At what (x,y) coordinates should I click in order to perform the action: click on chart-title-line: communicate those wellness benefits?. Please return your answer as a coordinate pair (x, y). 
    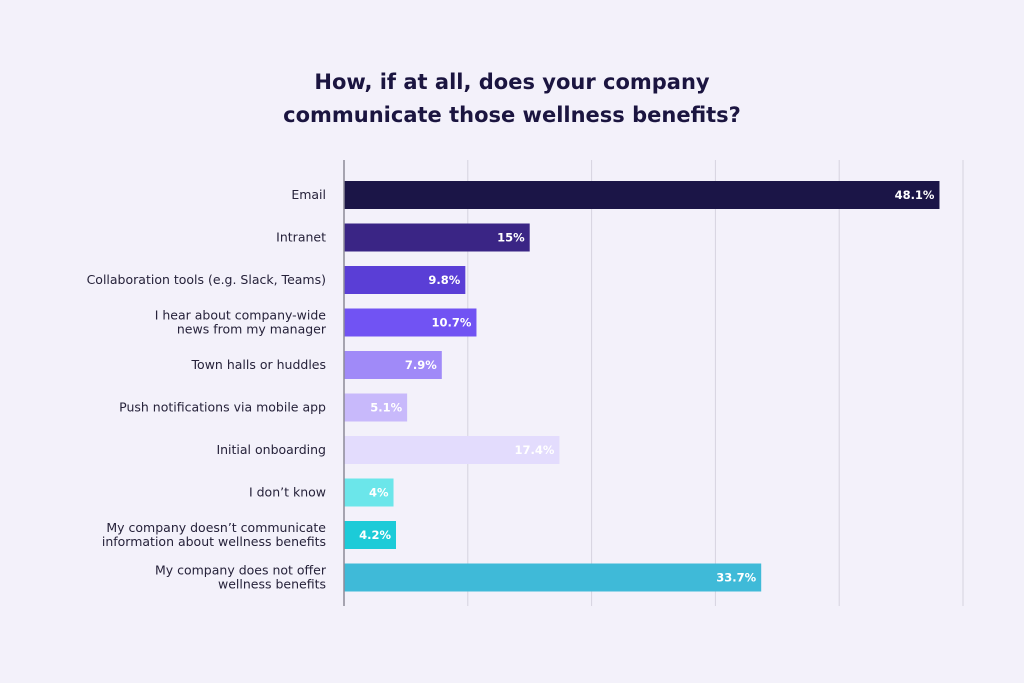
    Looking at the image, I should click on (512, 115).